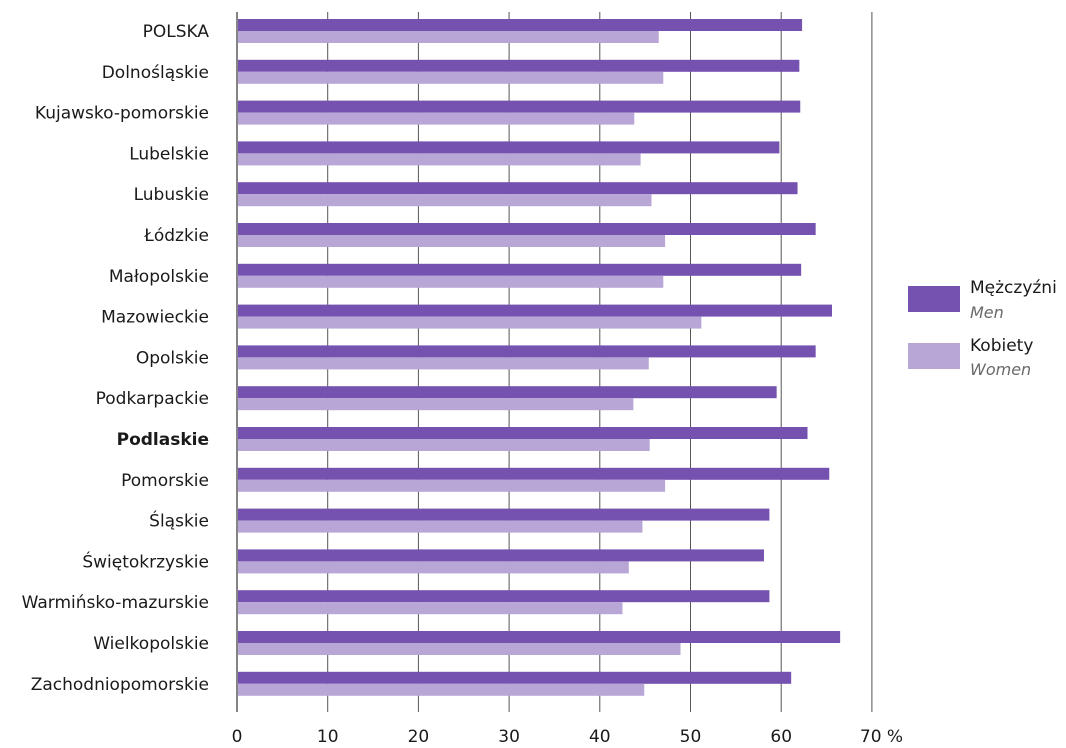 The image size is (1066, 748). Describe the element at coordinates (881, 737) in the screenshot. I see `x-tick-label: 70 %` at that location.